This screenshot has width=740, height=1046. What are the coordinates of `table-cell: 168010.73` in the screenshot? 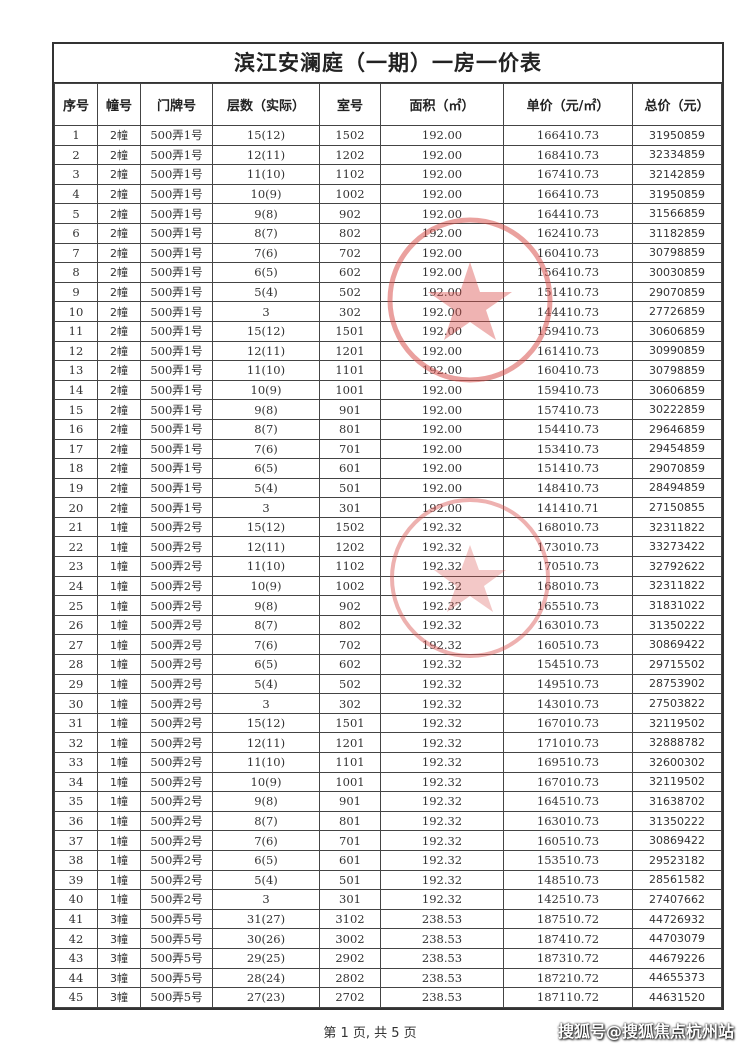 It's located at (568, 527).